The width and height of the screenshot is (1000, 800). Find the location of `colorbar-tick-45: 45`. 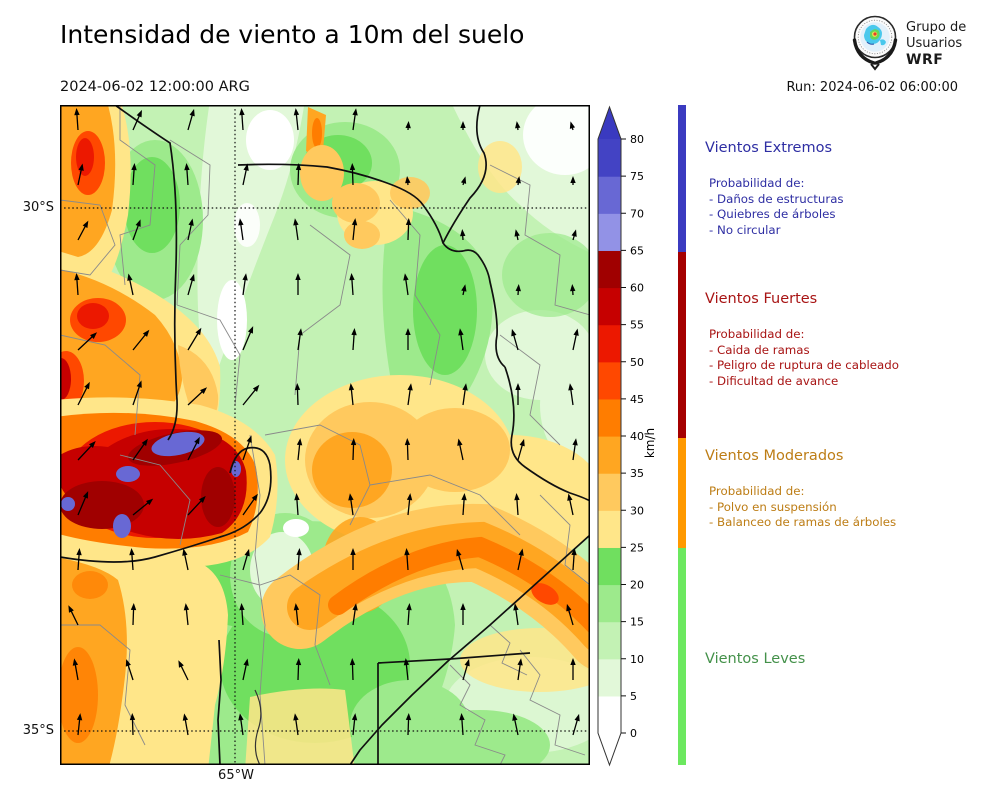

colorbar-tick-45: 45 is located at coordinates (637, 399).